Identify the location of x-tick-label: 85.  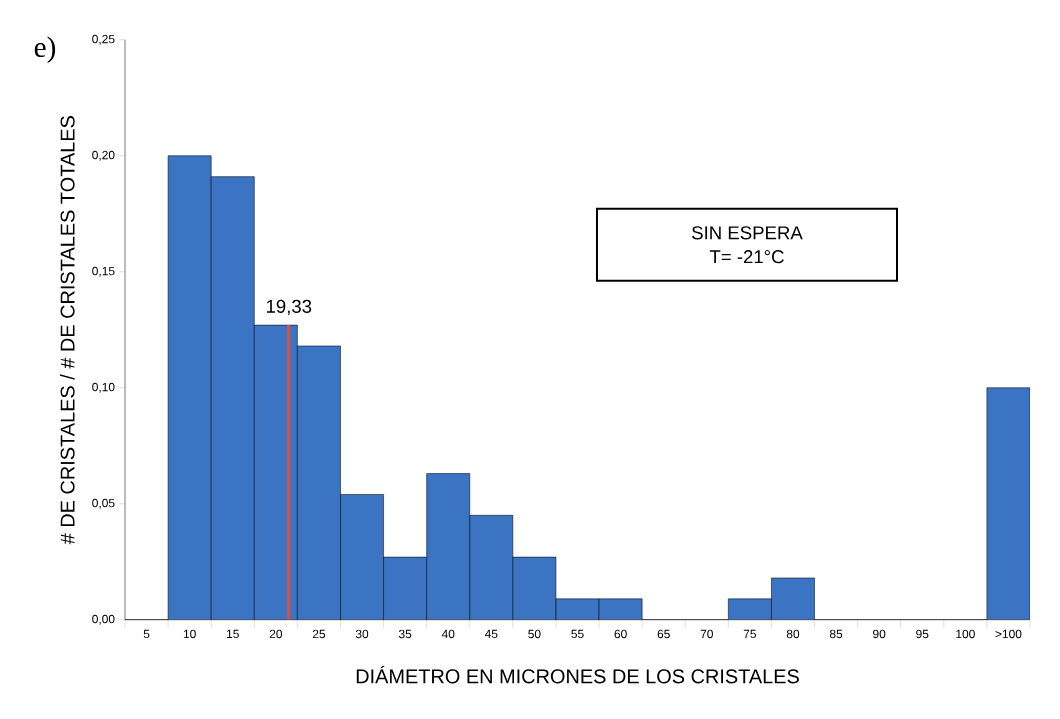
(836, 634).